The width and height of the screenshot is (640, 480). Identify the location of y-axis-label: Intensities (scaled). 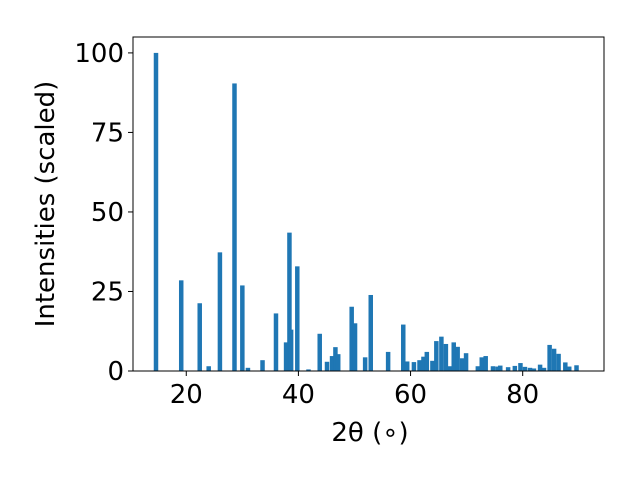
(46, 204).